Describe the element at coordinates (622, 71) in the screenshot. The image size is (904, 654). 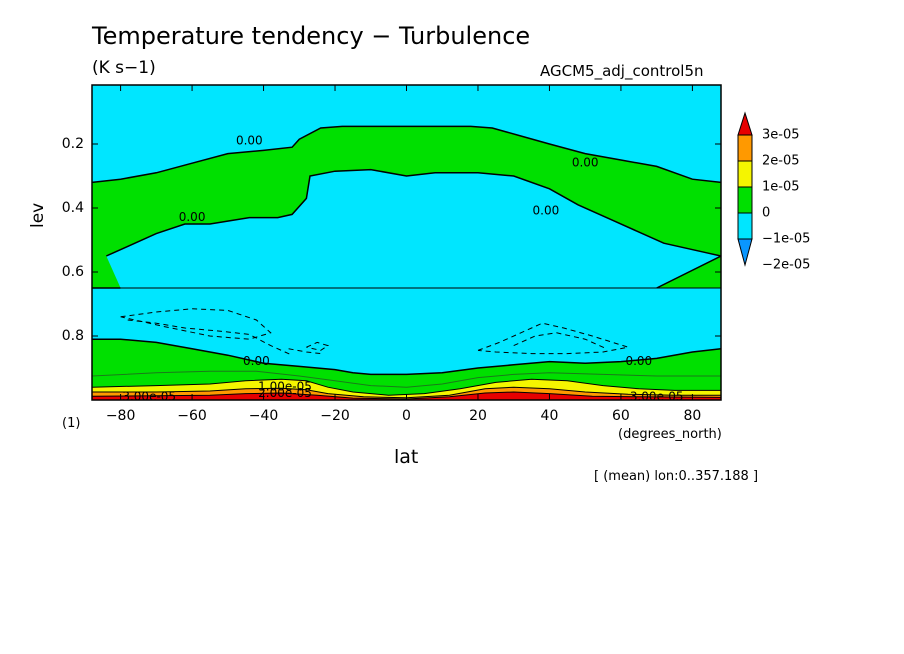
I see `run-name: AGCM5_adj_control5n` at that location.